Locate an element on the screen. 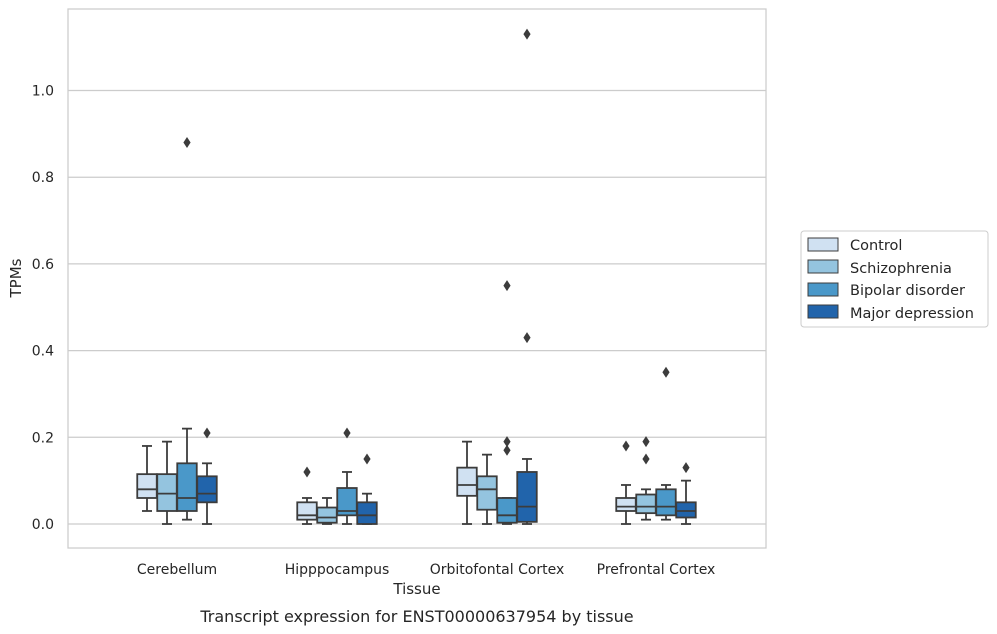 This screenshot has width=997, height=634. y-axis-label: TPMs is located at coordinates (16, 278).